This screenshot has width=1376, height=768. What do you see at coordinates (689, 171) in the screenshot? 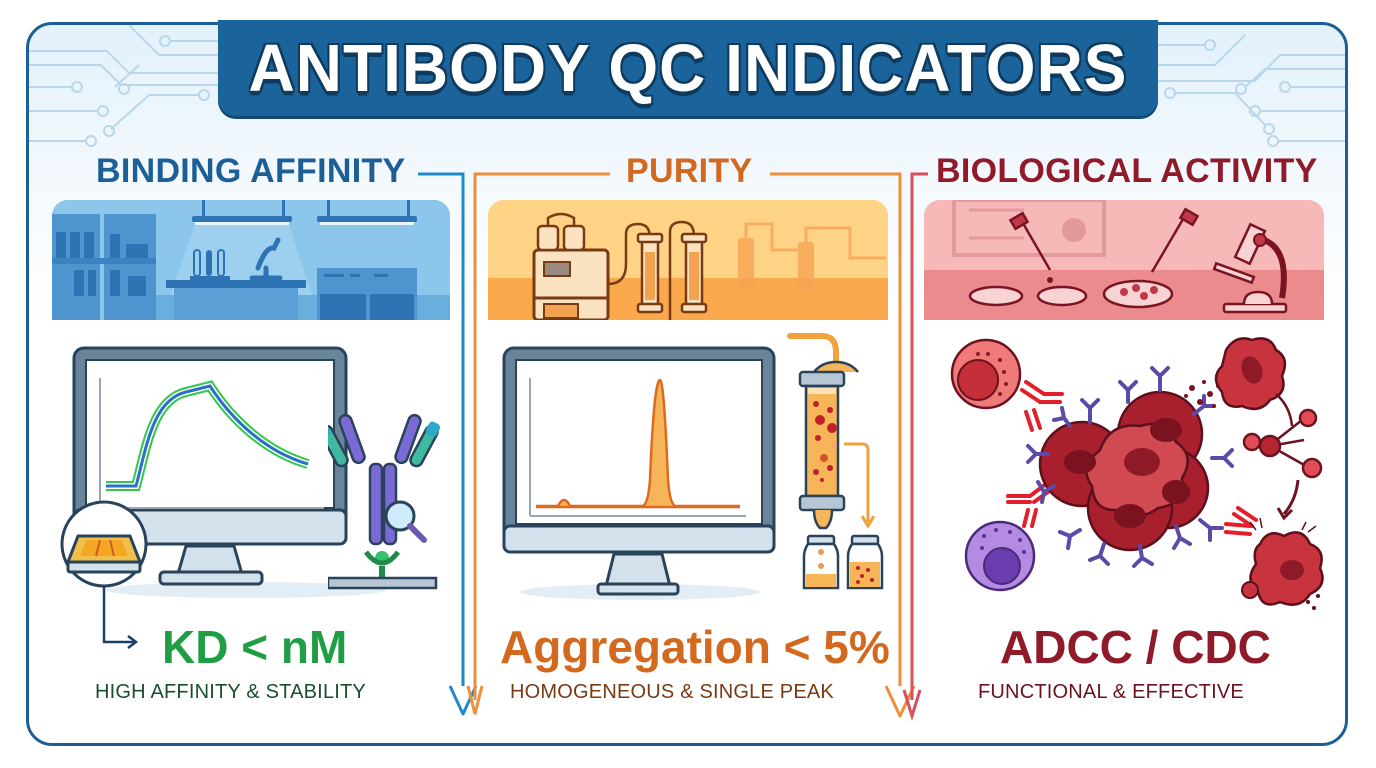
I see `section-title-purity: PURITY` at bounding box center [689, 171].